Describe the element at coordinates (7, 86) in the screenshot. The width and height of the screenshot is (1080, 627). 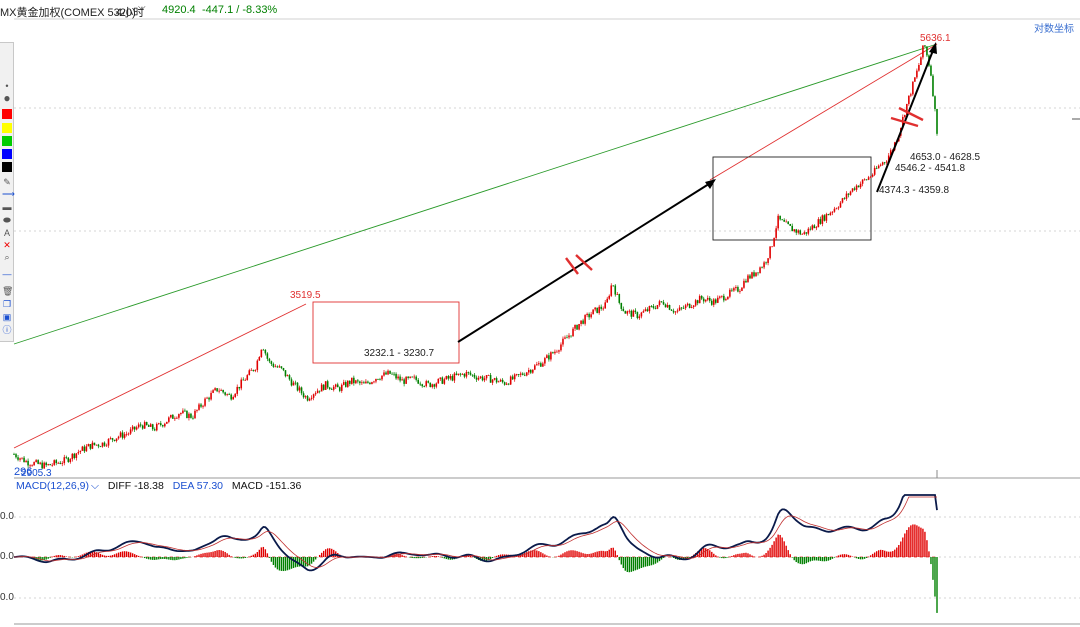
I see `circle-small-icon: •` at that location.